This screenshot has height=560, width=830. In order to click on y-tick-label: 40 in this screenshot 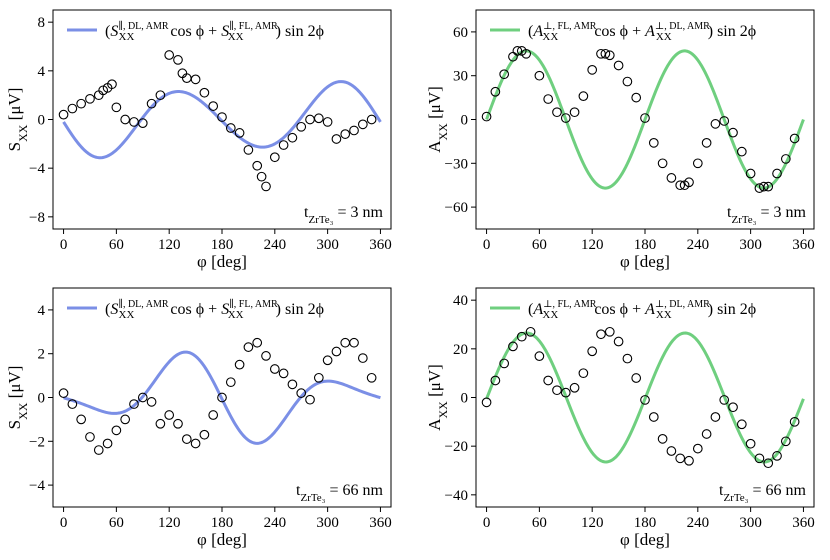, I will do `click(460, 301)`.